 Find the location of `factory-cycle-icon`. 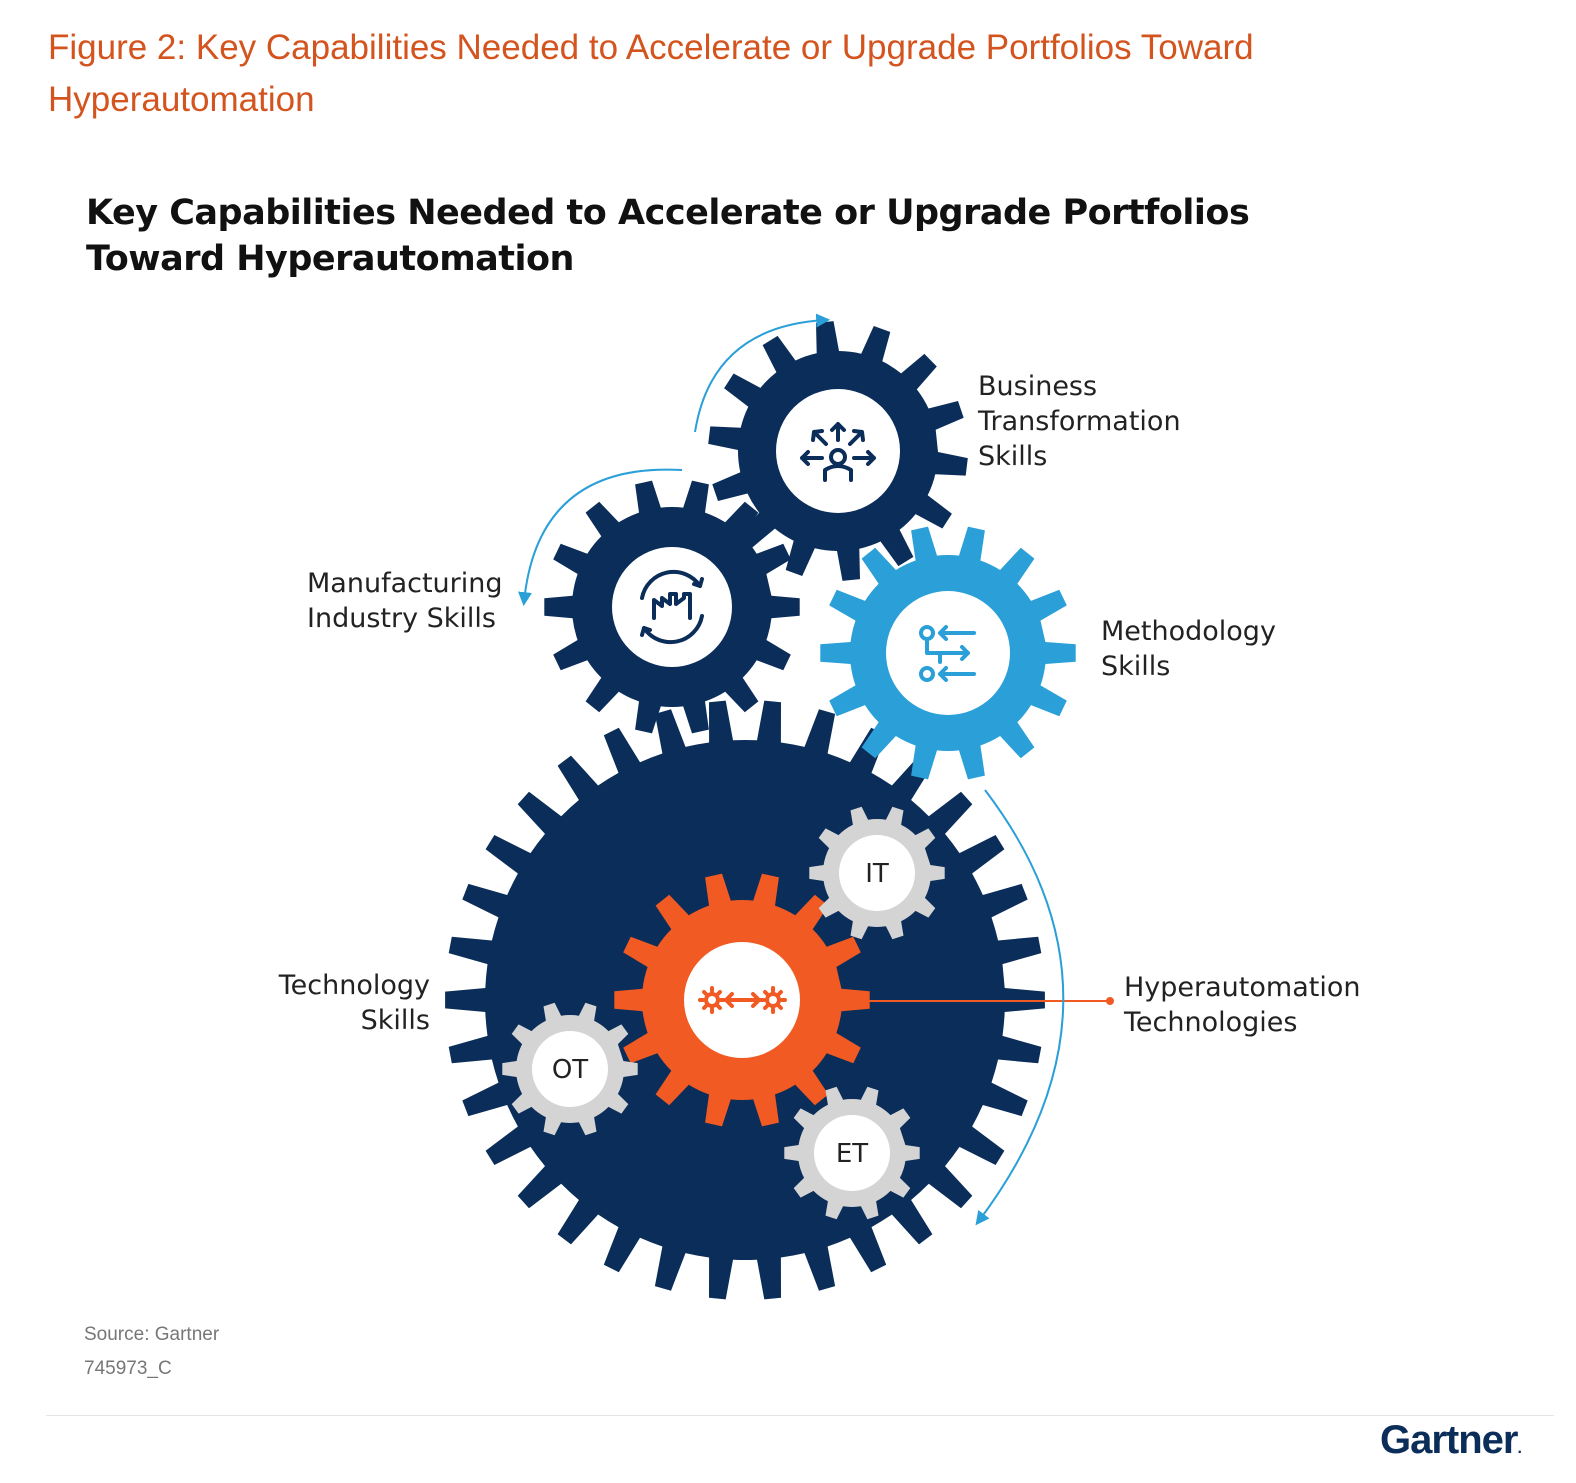

factory-cycle-icon is located at coordinates (672, 607).